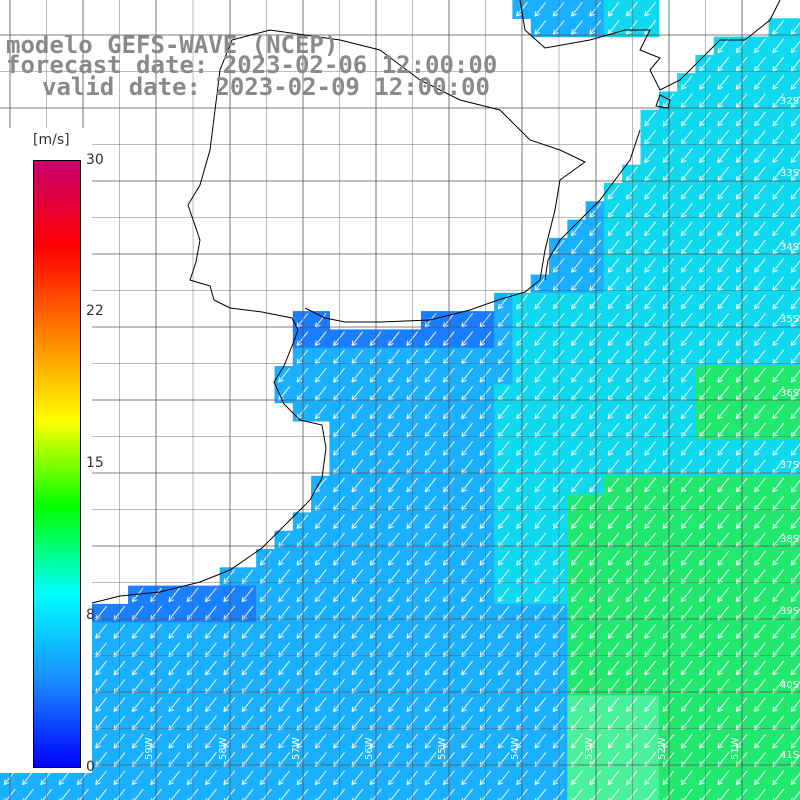 The height and width of the screenshot is (800, 800). What do you see at coordinates (789, 755) in the screenshot?
I see `latitude-label: 41S` at bounding box center [789, 755].